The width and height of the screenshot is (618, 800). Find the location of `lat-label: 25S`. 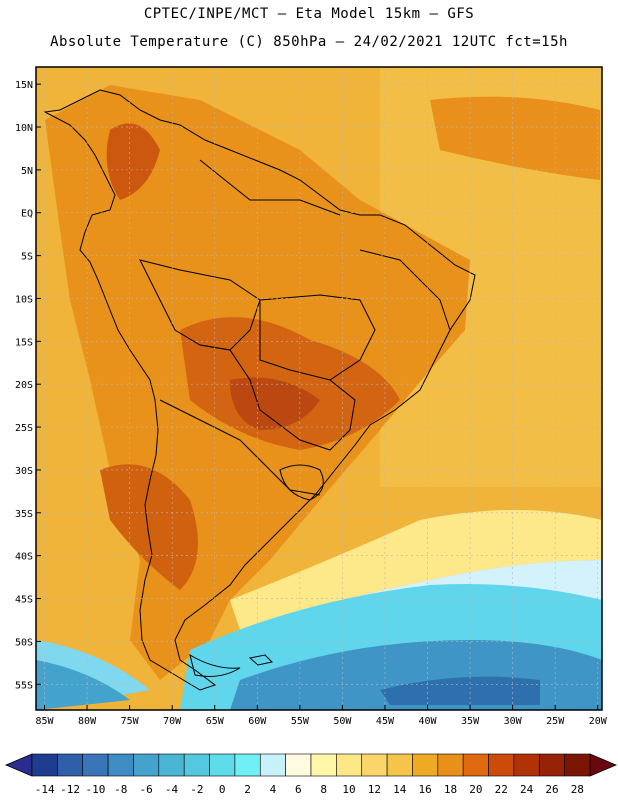

lat-label: 25S is located at coordinates (24, 428).